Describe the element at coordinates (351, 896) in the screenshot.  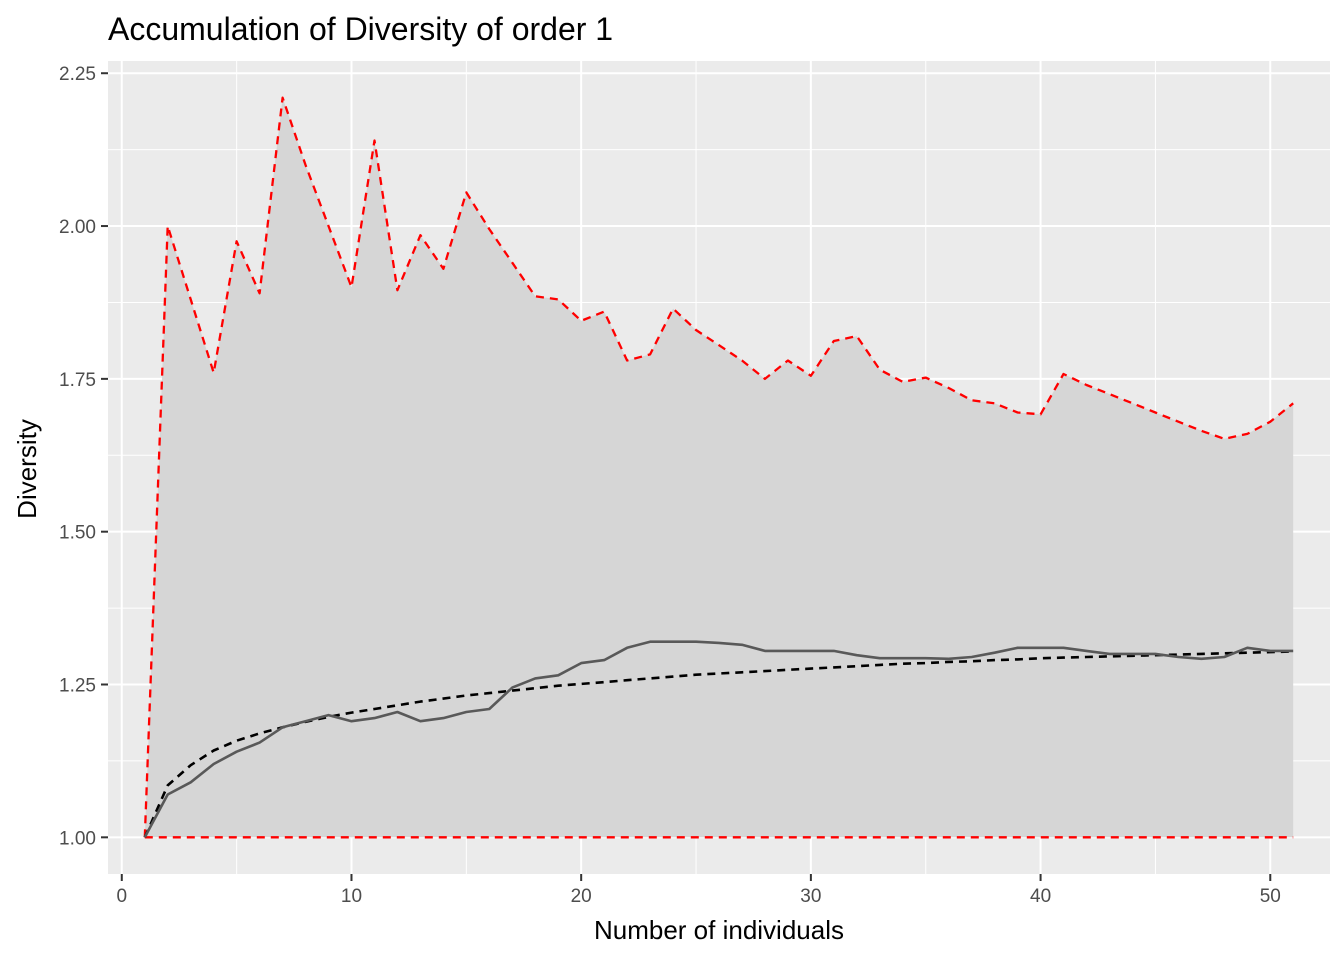
I see `x-tick-label: 10` at that location.